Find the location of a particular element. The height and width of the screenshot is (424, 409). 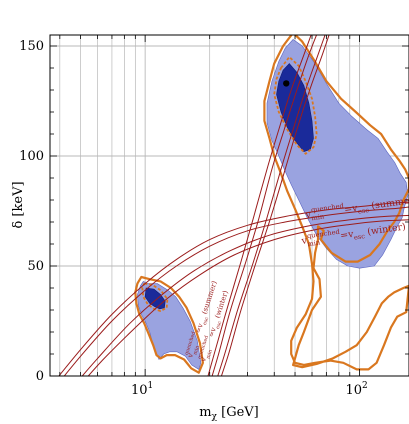

y-tick-label: 0 is located at coordinates (40, 376).